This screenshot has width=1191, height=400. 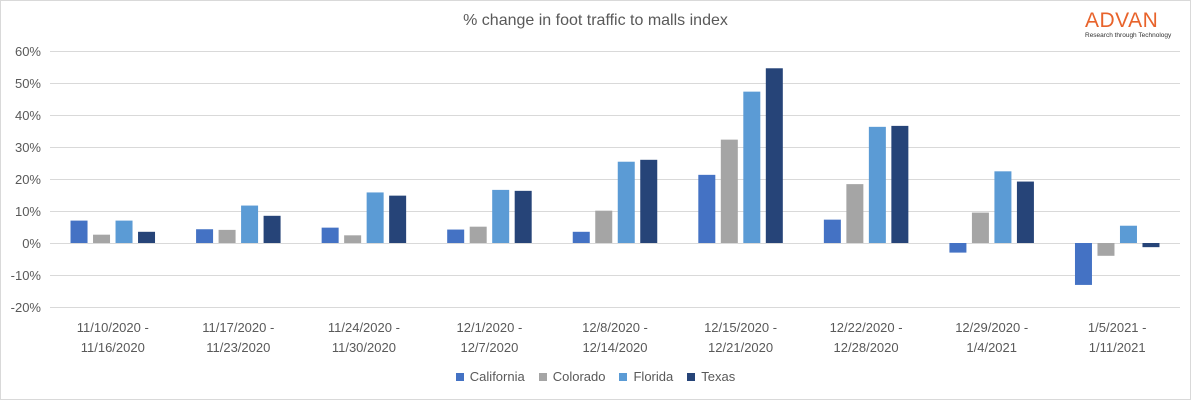 I want to click on x-tick-label: 12/15/2020 -, so click(x=740, y=327).